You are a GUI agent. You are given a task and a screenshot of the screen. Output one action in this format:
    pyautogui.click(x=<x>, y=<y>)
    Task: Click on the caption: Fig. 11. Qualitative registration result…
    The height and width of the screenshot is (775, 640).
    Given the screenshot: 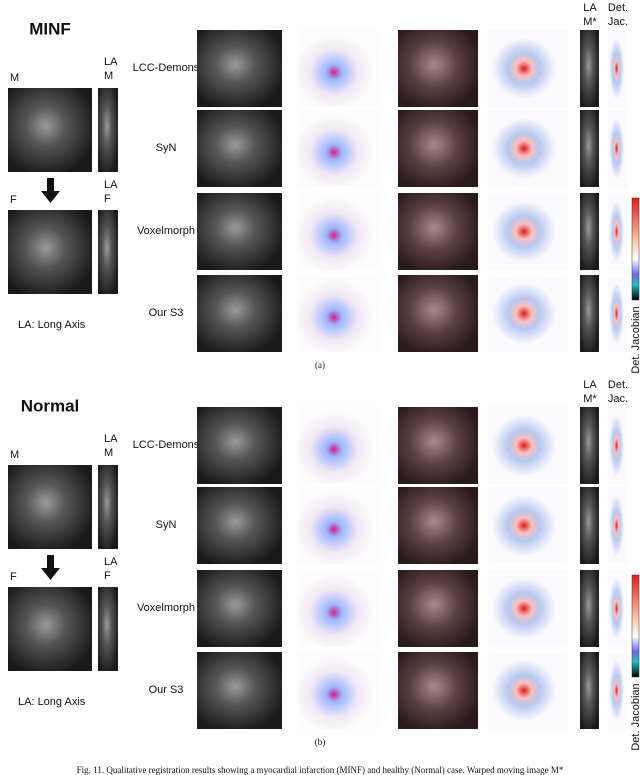 What is the action you would take?
    pyautogui.click(x=320, y=770)
    